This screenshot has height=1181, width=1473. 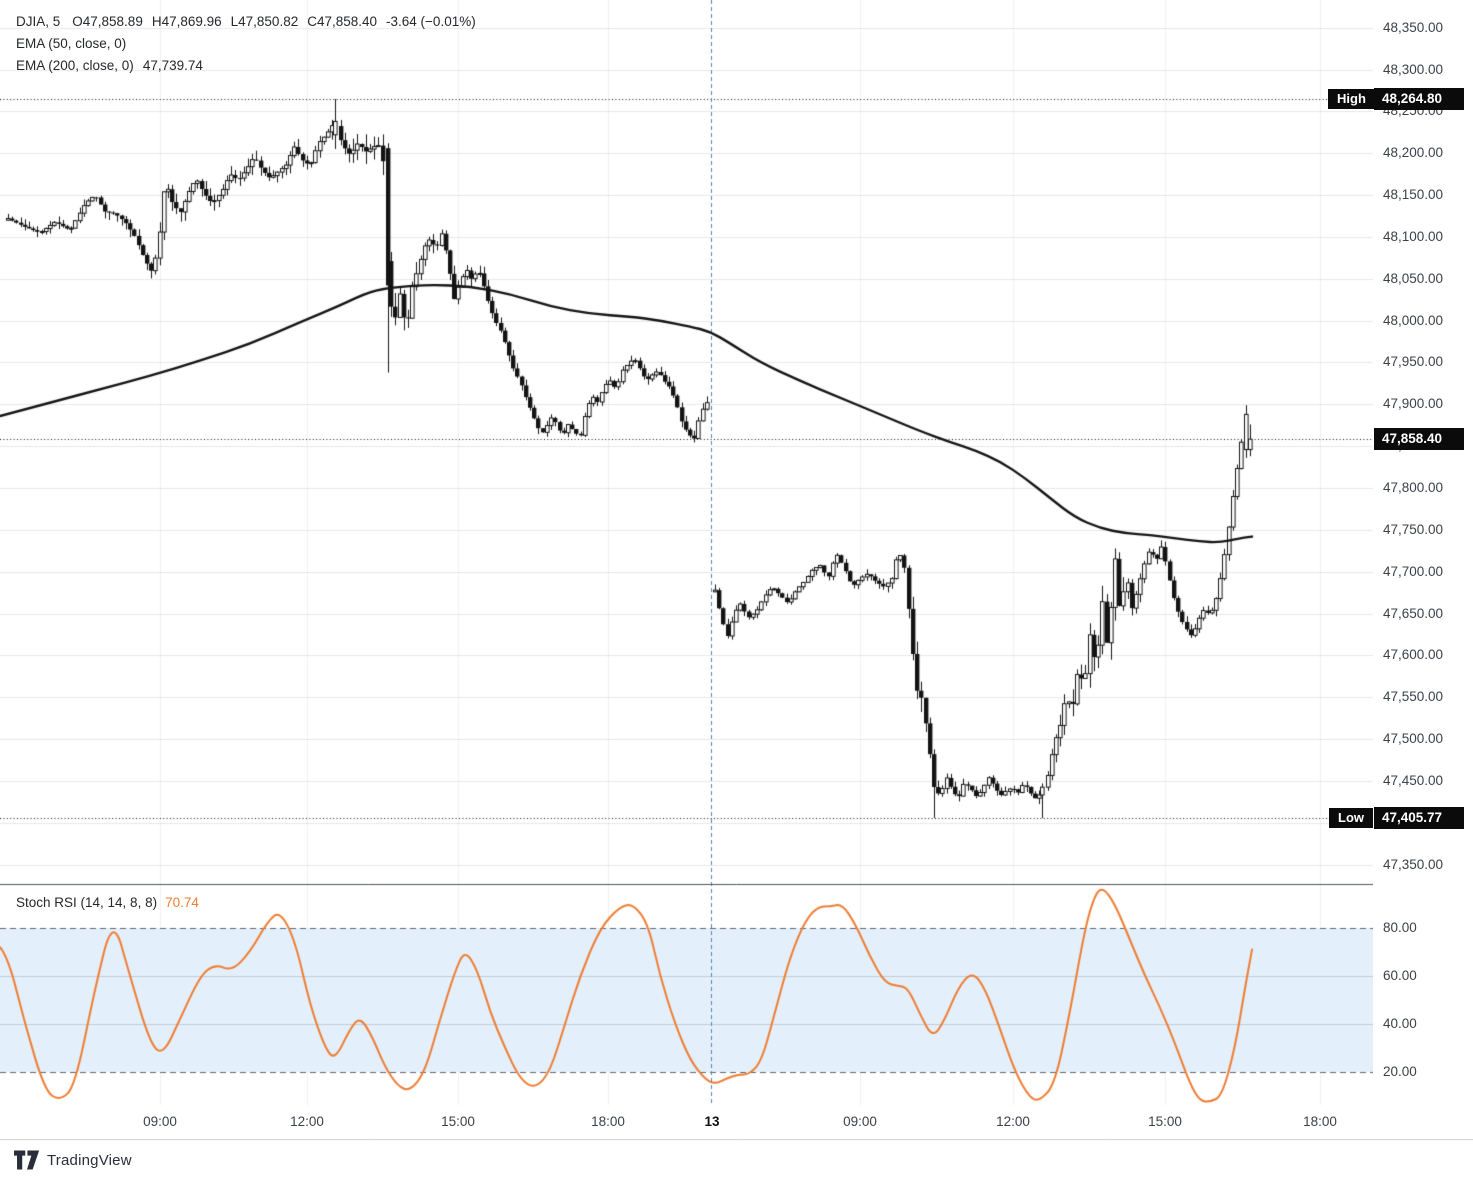 I want to click on high-flag: High, so click(x=1351, y=99).